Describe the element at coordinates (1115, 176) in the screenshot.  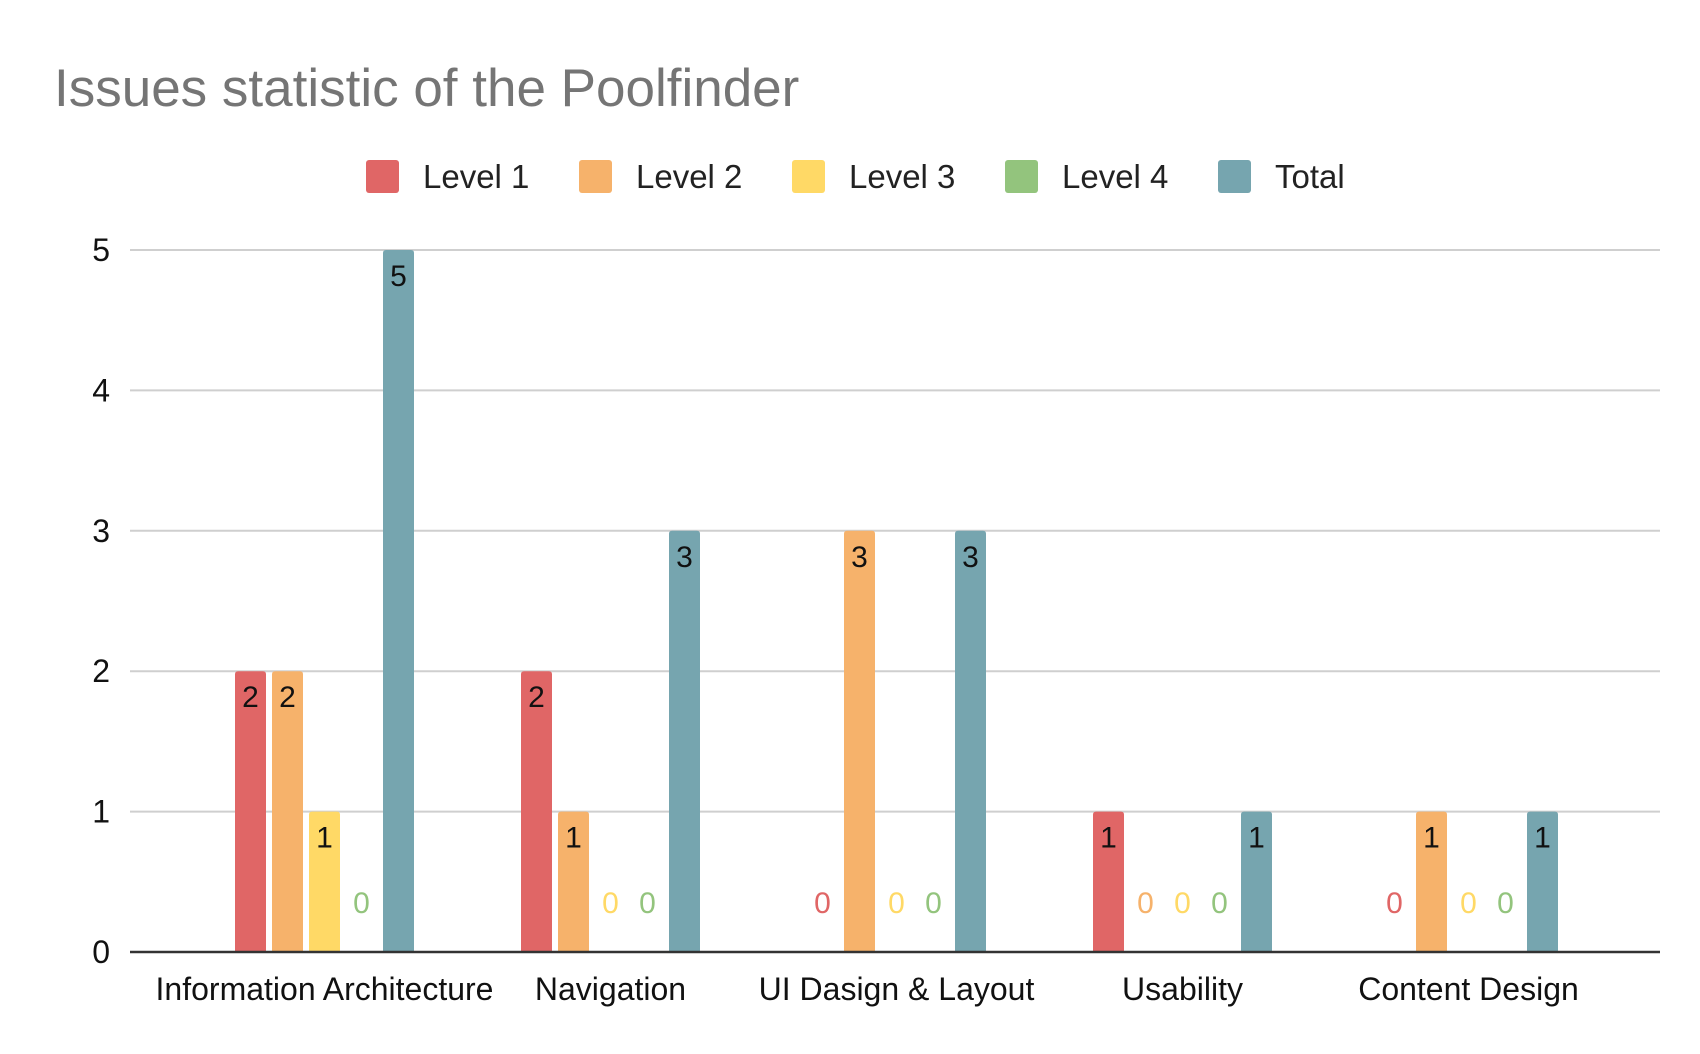
I see `legend-label: Level 4` at that location.